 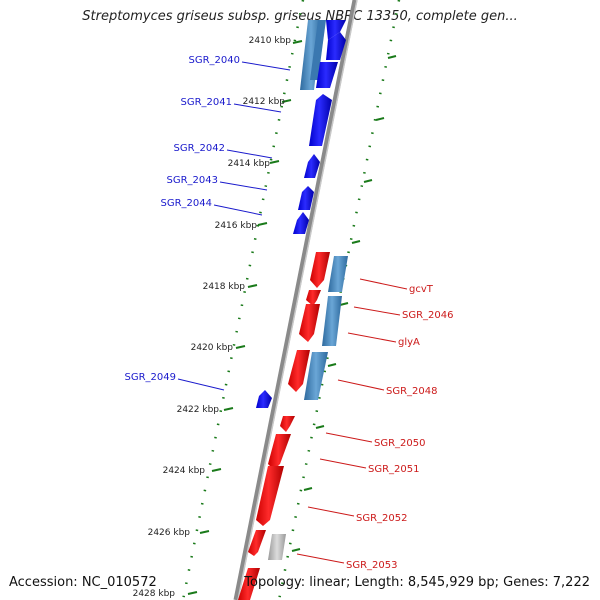 What do you see at coordinates (169, 533) in the screenshot?
I see `kbp-tick-label: 2426 kbp` at bounding box center [169, 533].